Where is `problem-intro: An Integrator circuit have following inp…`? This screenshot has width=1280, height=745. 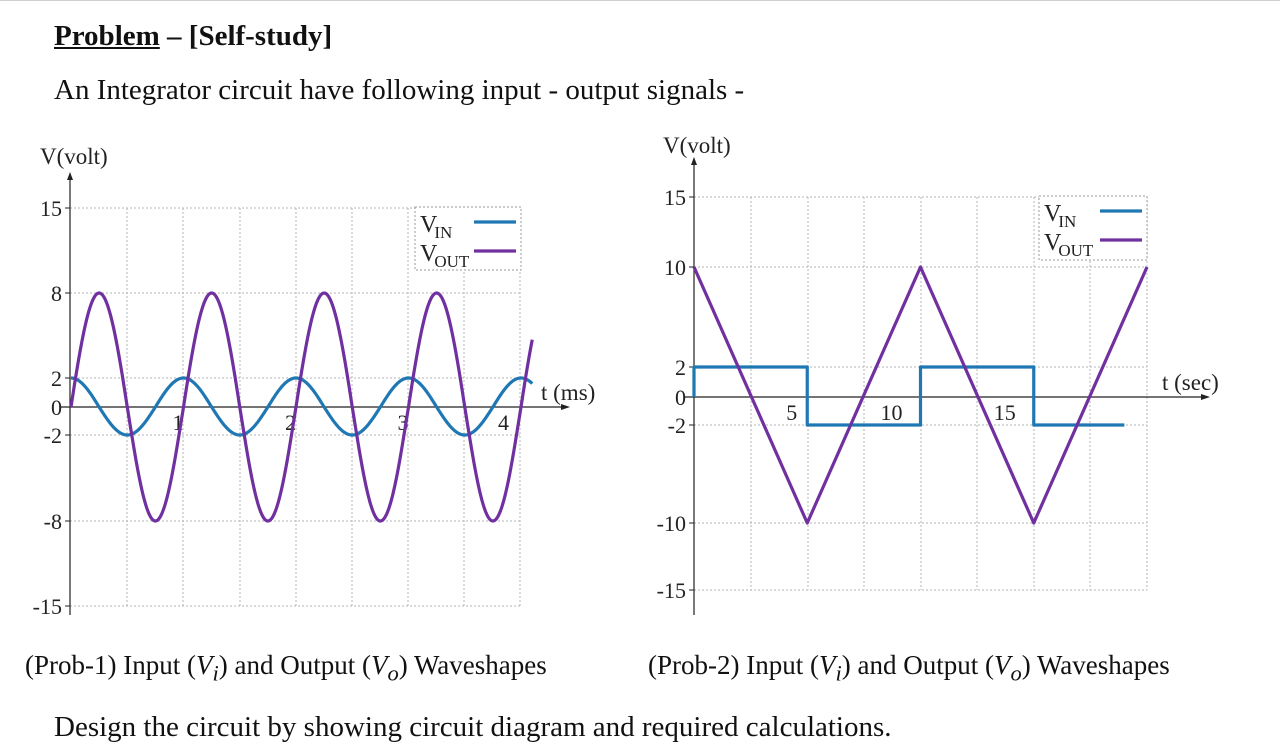
problem-intro: An Integrator circuit have following inp… is located at coordinates (399, 90).